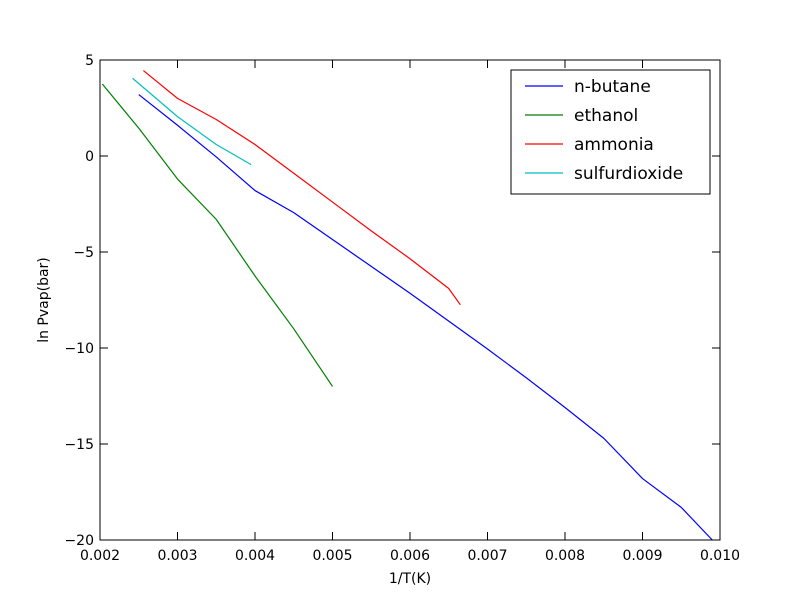 The width and height of the screenshot is (800, 600). Describe the element at coordinates (100, 556) in the screenshot. I see `x-tick-label: 0.002` at that location.